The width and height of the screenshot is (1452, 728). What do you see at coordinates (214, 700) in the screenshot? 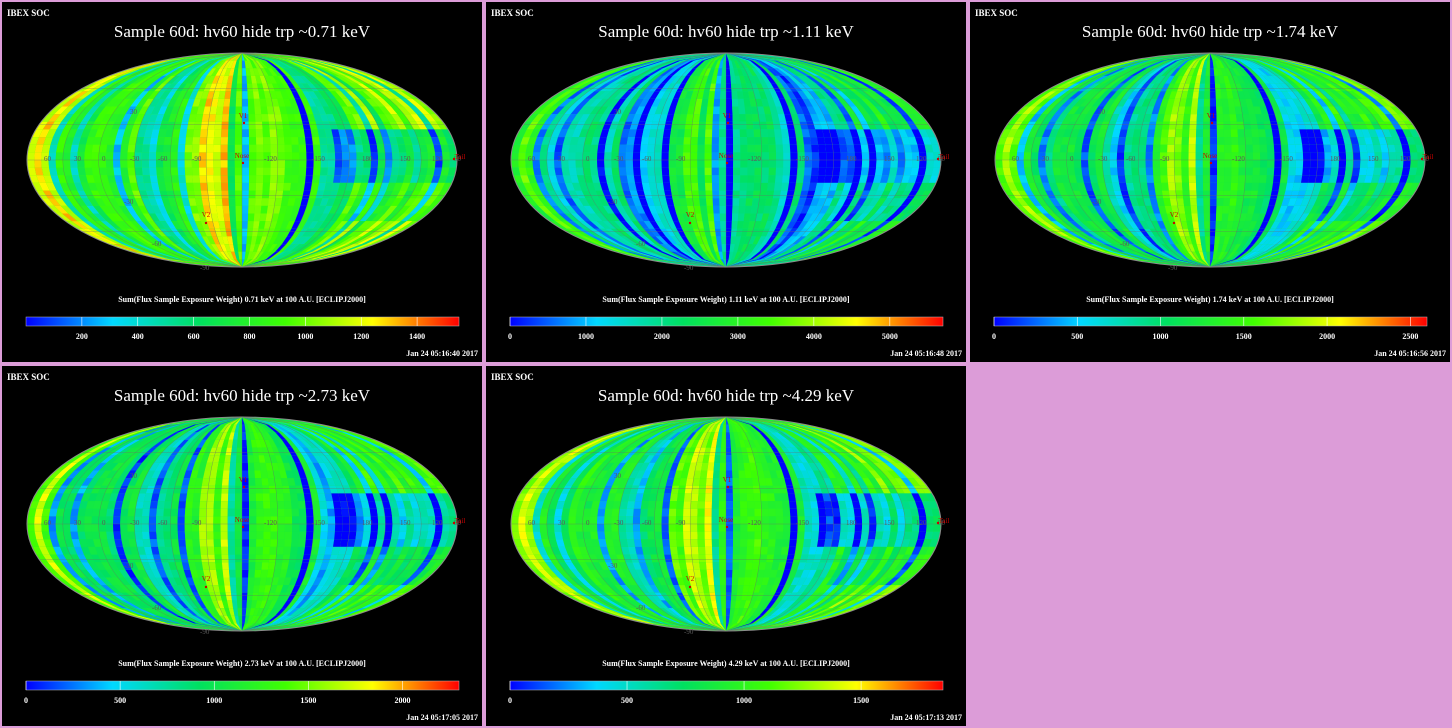
I see `colorbar-tick-label: 1000` at bounding box center [214, 700].